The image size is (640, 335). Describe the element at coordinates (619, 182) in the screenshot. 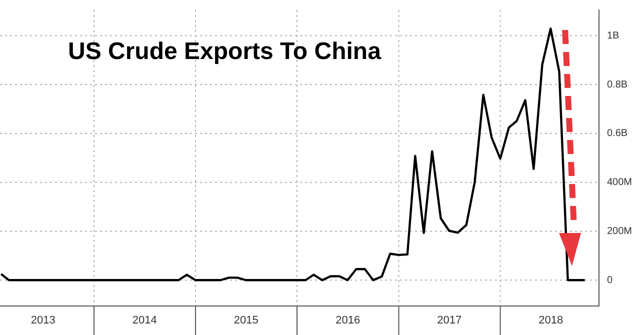

I see `y-tick-label: 400M` at that location.